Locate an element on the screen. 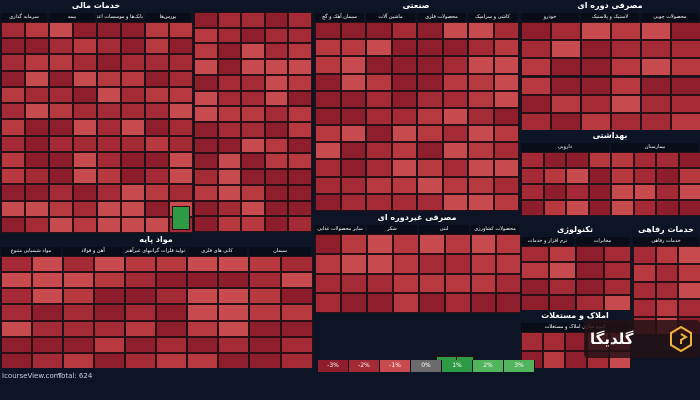 This screenshot has height=400, width=700. subsector-title: نرم افزار و خدمات is located at coordinates (547, 241).